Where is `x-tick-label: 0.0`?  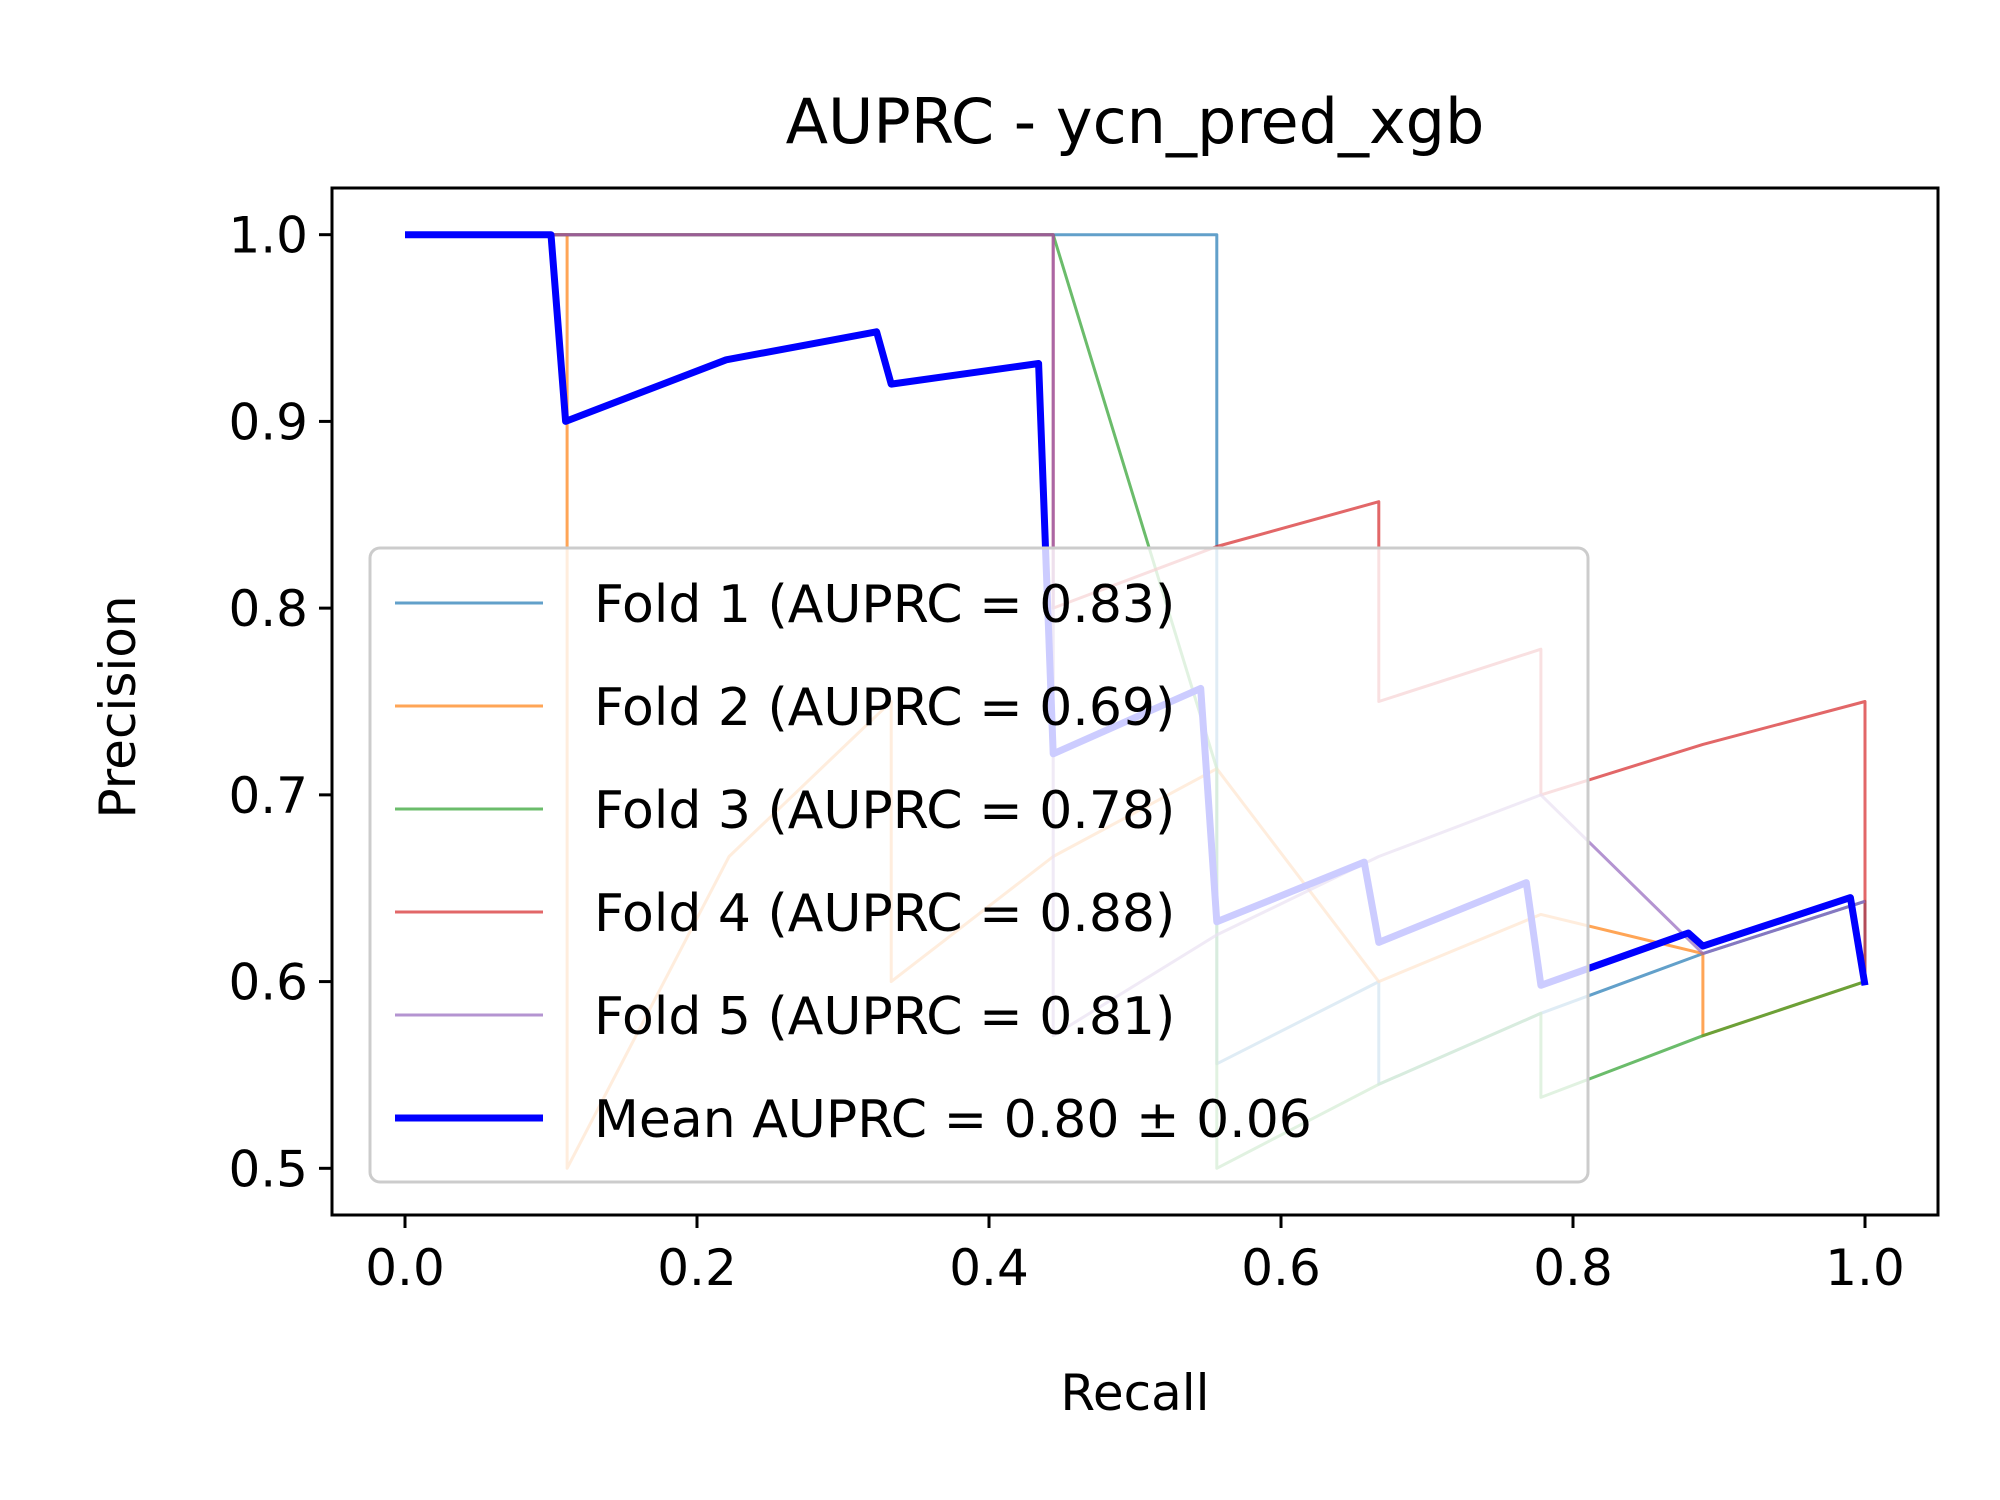 x-tick-label: 0.0 is located at coordinates (405, 1268).